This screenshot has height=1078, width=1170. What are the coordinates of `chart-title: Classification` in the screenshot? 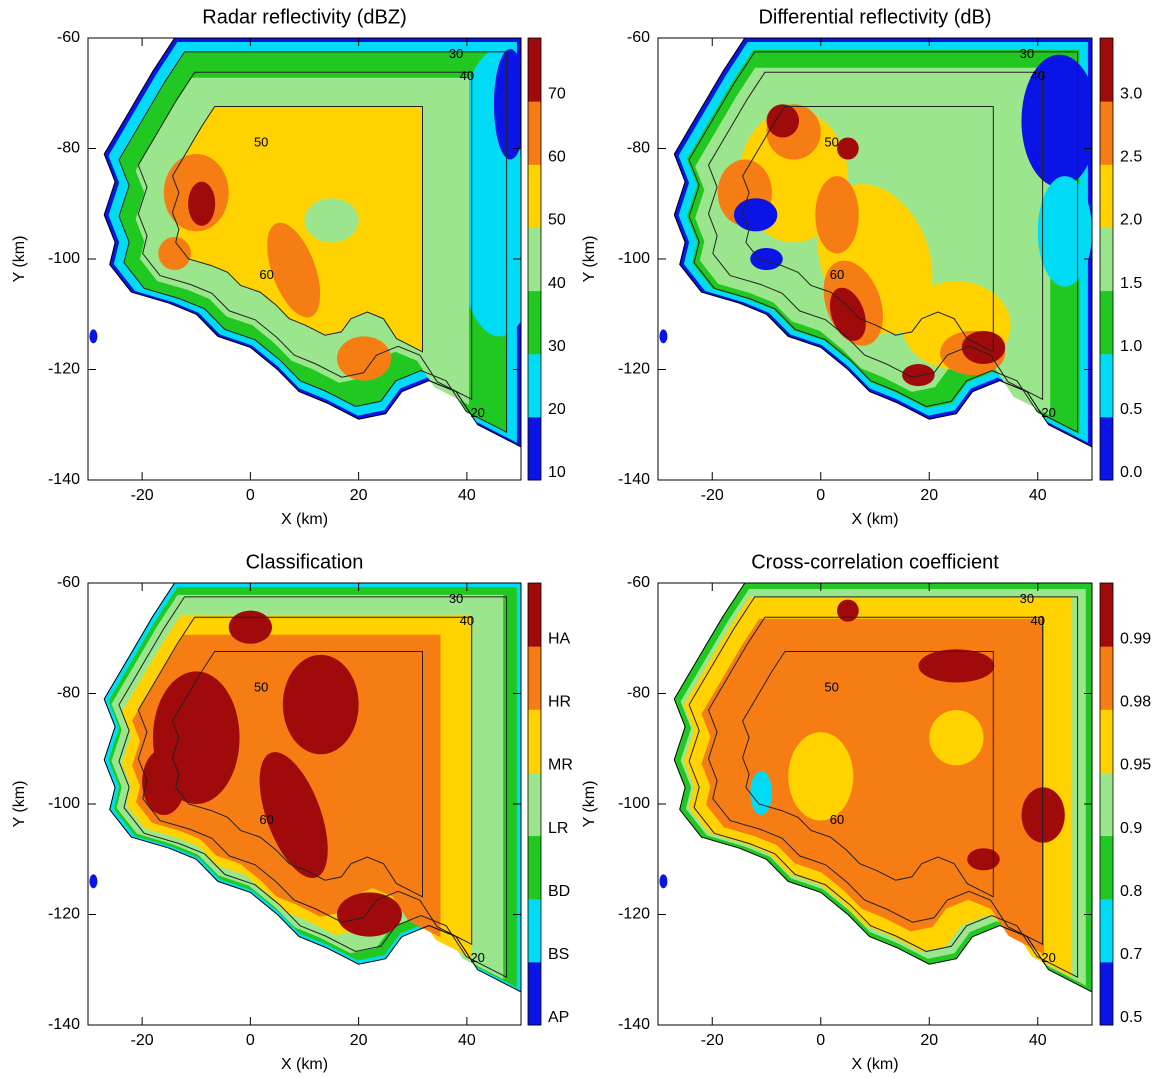 It's located at (305, 562).